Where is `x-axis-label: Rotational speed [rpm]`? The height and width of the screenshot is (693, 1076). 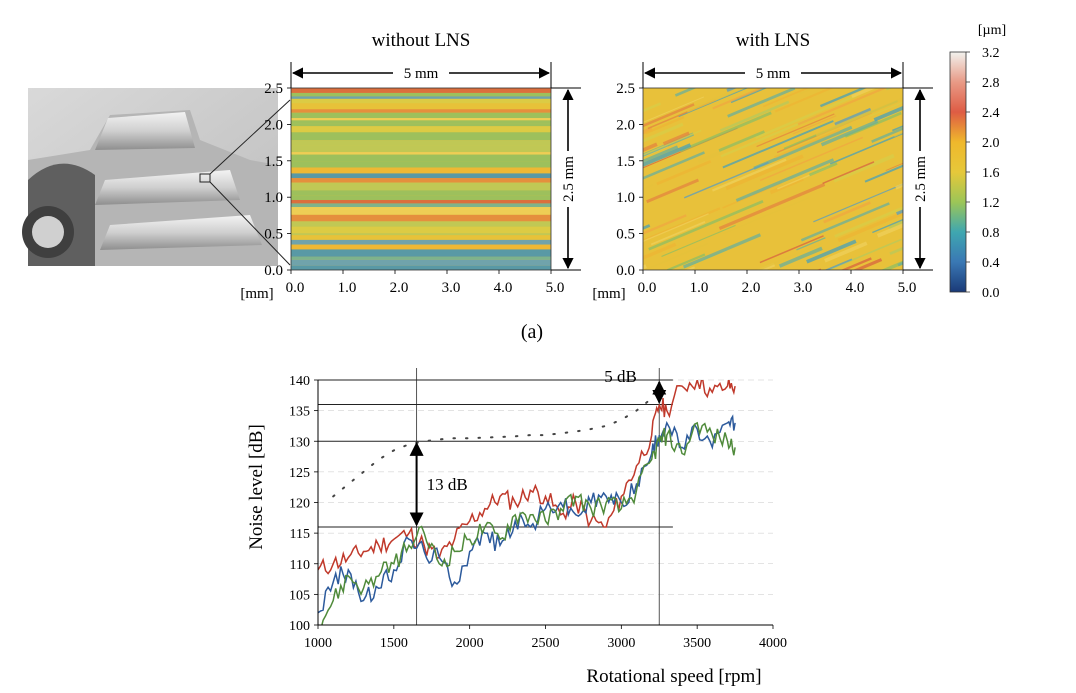
x-axis-label: Rotational speed [rpm] is located at coordinates (673, 676).